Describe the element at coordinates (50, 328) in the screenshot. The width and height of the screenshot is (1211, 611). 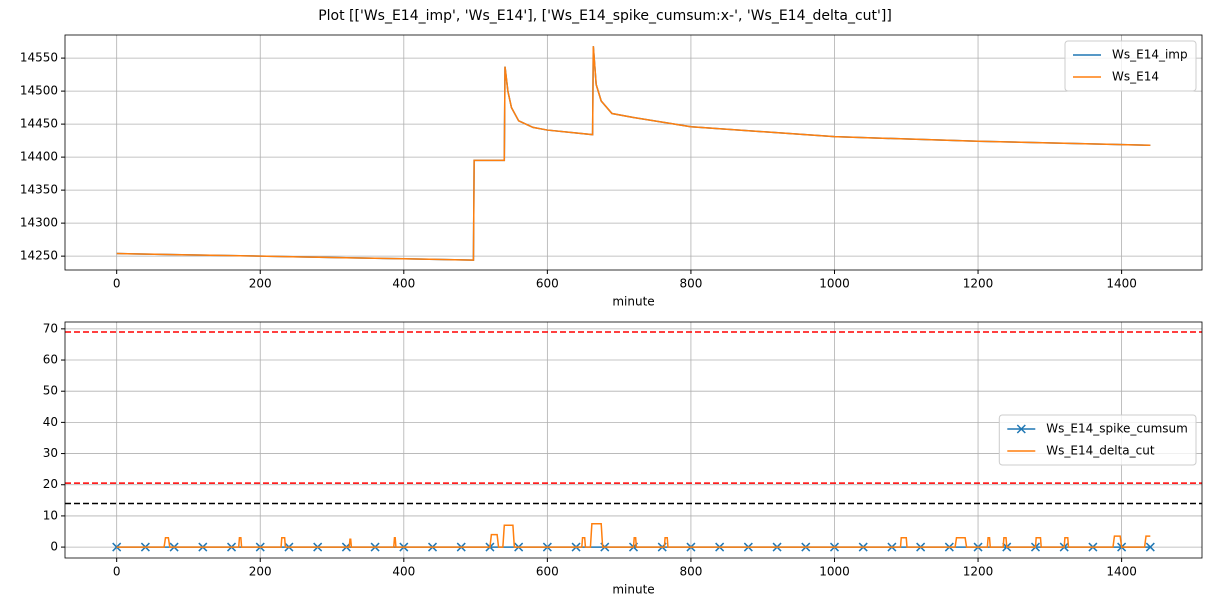
I see `y-tick-label: 70` at that location.